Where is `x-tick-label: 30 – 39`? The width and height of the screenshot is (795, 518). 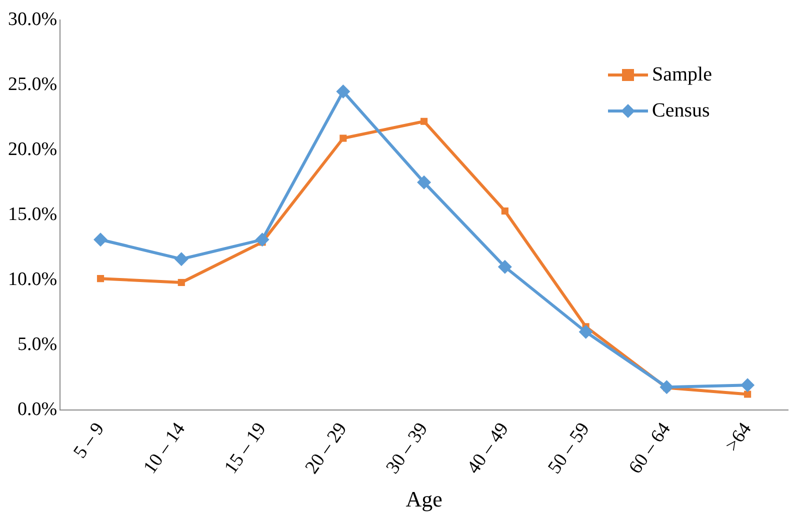 x-tick-label: 30 – 39 is located at coordinates (407, 448).